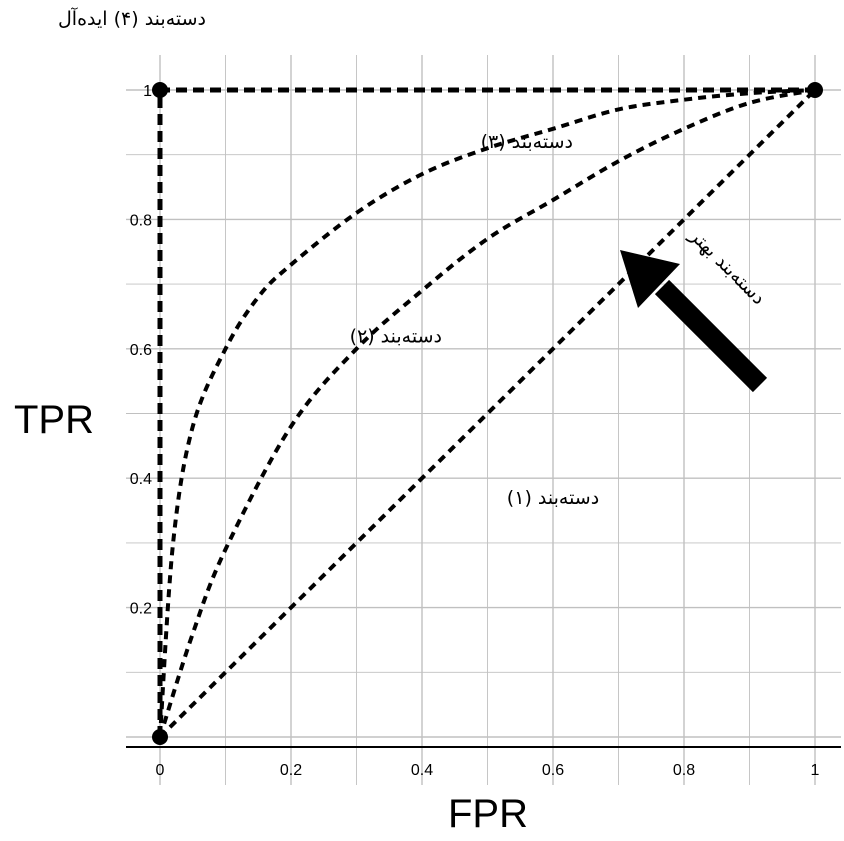 Image resolution: width=844 pixels, height=841 pixels. Describe the element at coordinates (160, 770) in the screenshot. I see `x-tick-label: 0` at that location.